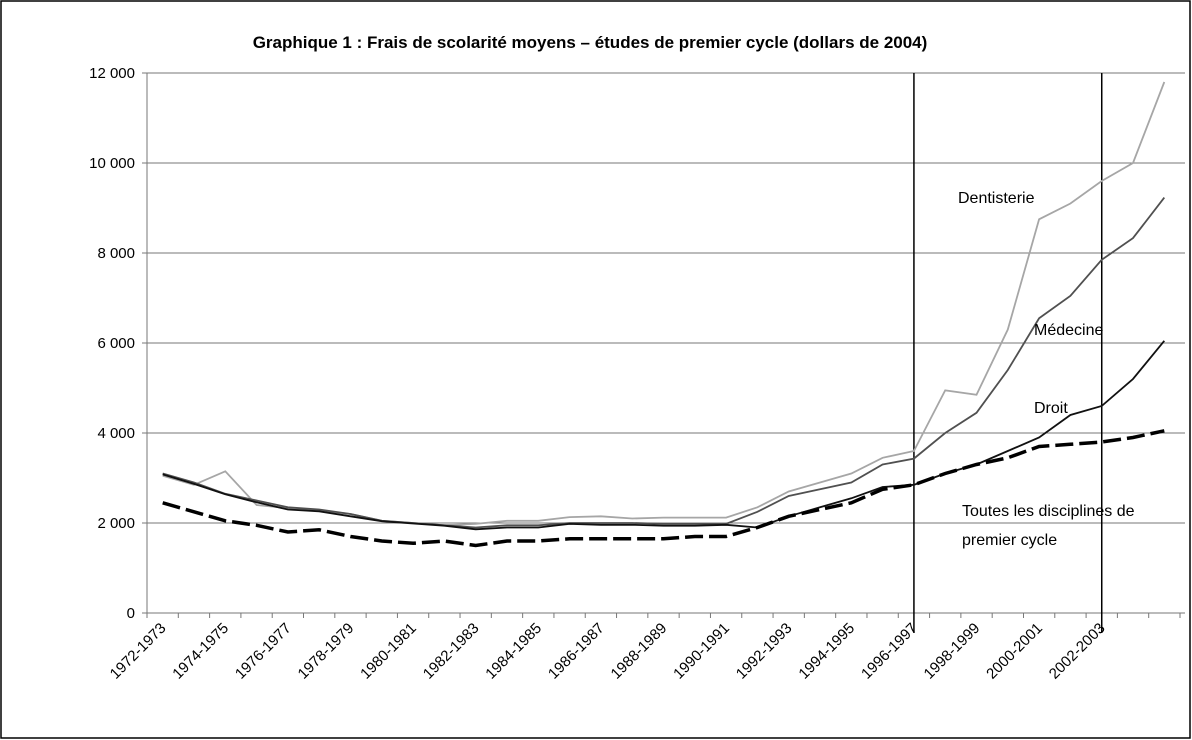  I want to click on x-tick-label: 1998-1999, so click(952, 651).